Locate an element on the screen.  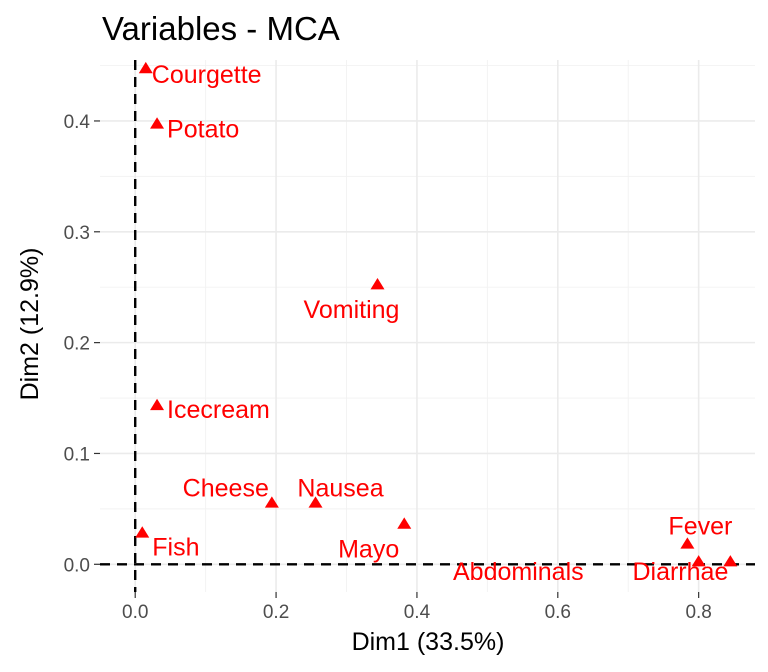
x-tick-label: 0.6 is located at coordinates (558, 612).